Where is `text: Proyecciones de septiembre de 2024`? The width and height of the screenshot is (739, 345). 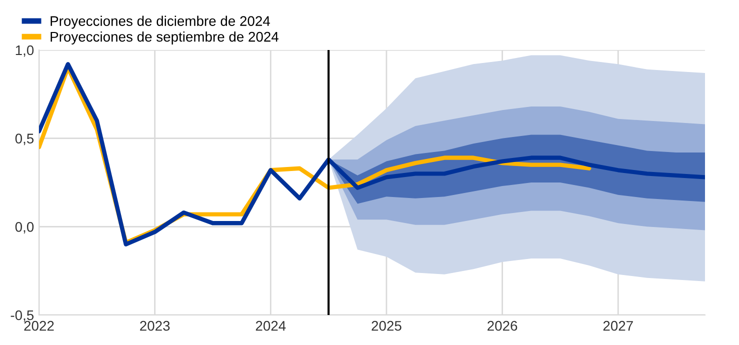 text: Proyecciones de septiembre de 2024 is located at coordinates (164, 37).